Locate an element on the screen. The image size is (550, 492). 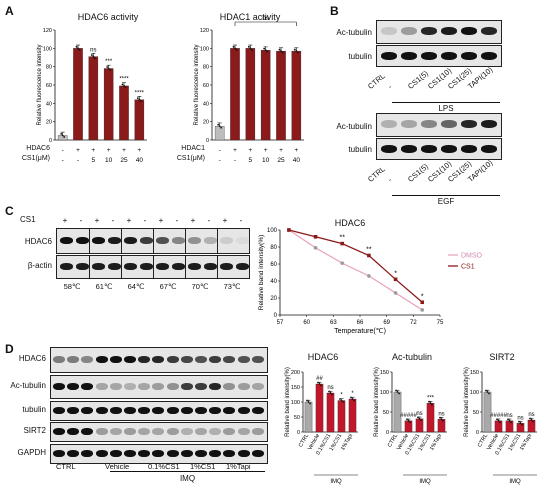
cs1-sign: + is located at coordinates (129, 220).